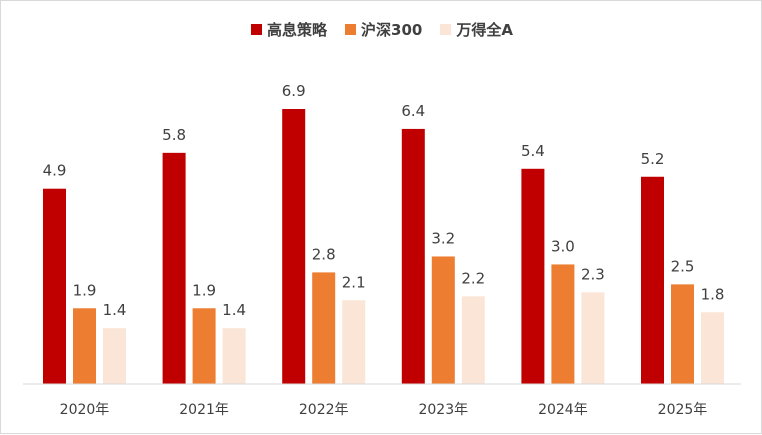  Describe the element at coordinates (294, 91) in the screenshot. I see `value-label-high-dividend-2: 6.9` at that location.